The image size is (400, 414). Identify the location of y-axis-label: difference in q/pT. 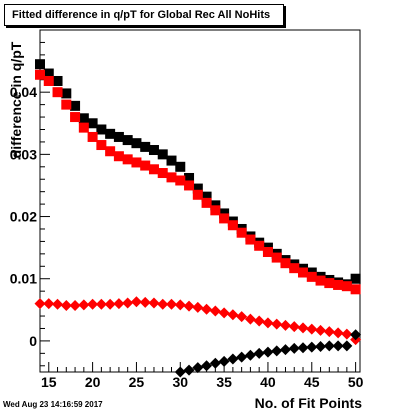
(16, 100).